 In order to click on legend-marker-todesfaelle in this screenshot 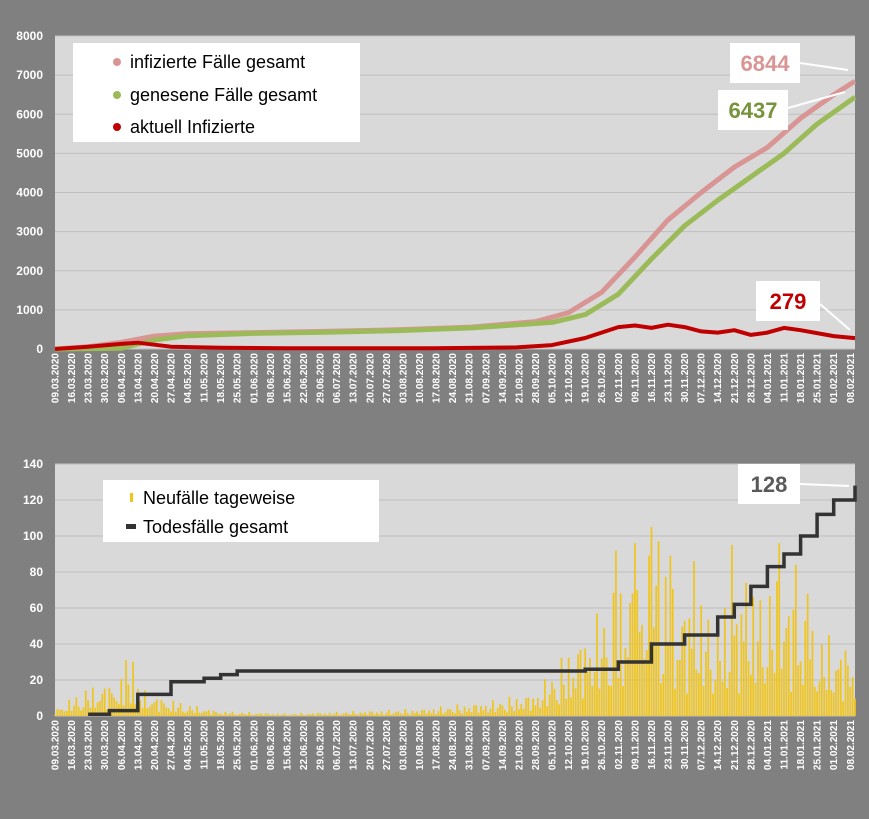, I will do `click(131, 526)`.